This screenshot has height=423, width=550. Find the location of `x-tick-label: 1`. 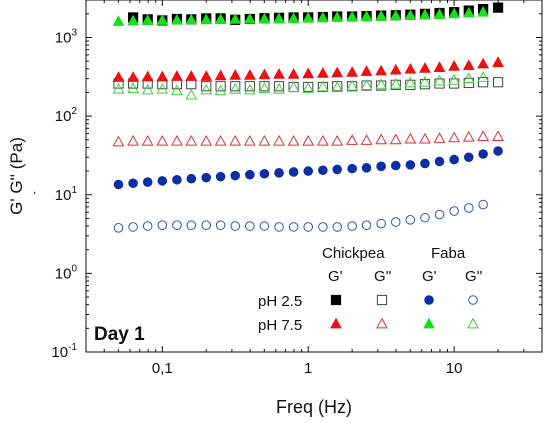

x-tick-label: 1 is located at coordinates (308, 368).